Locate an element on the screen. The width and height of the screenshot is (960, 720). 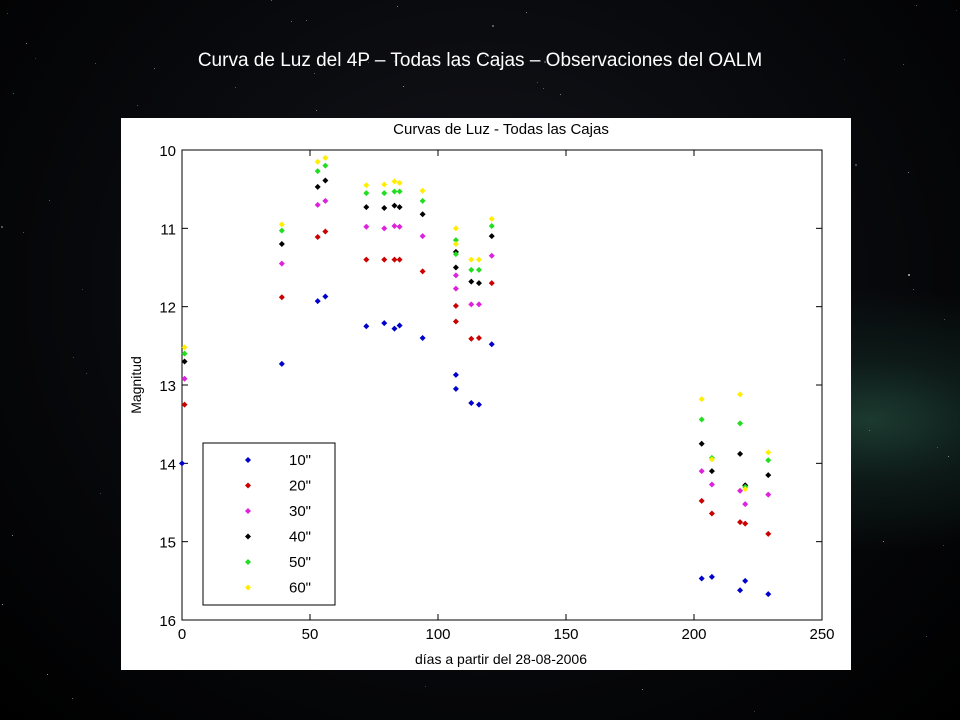
y-tick-label: 11 is located at coordinates (168, 229).